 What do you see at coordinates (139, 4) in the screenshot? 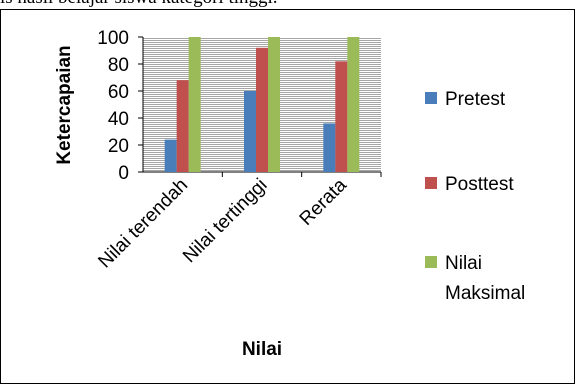
I see `context-text: is hasil belajar siswa kategori tinggi.` at bounding box center [139, 4].